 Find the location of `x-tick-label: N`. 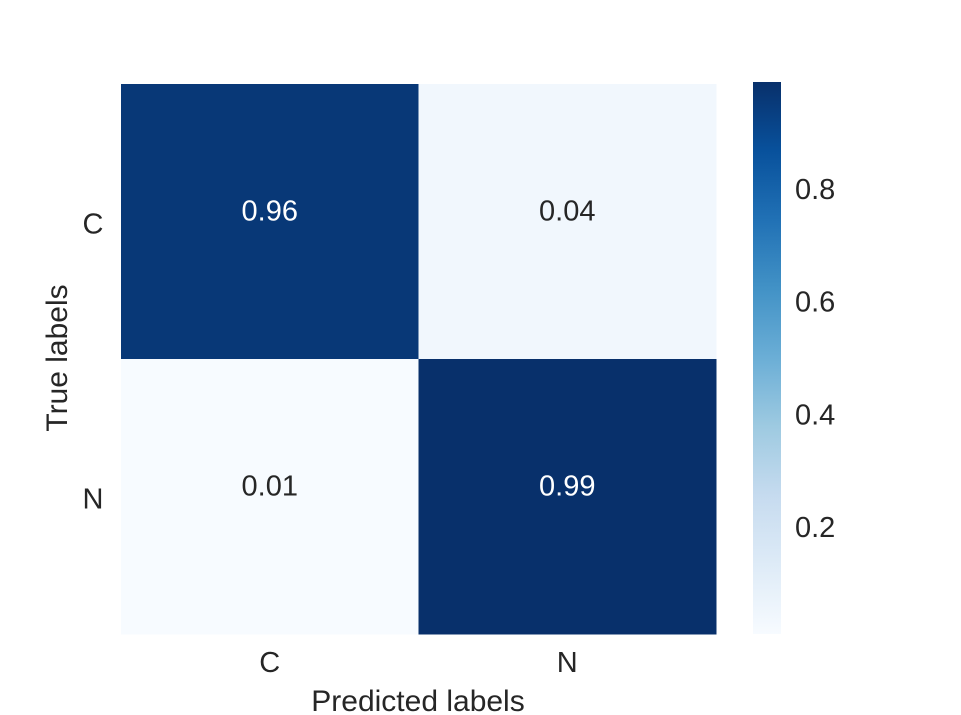

x-tick-label: N is located at coordinates (567, 663).